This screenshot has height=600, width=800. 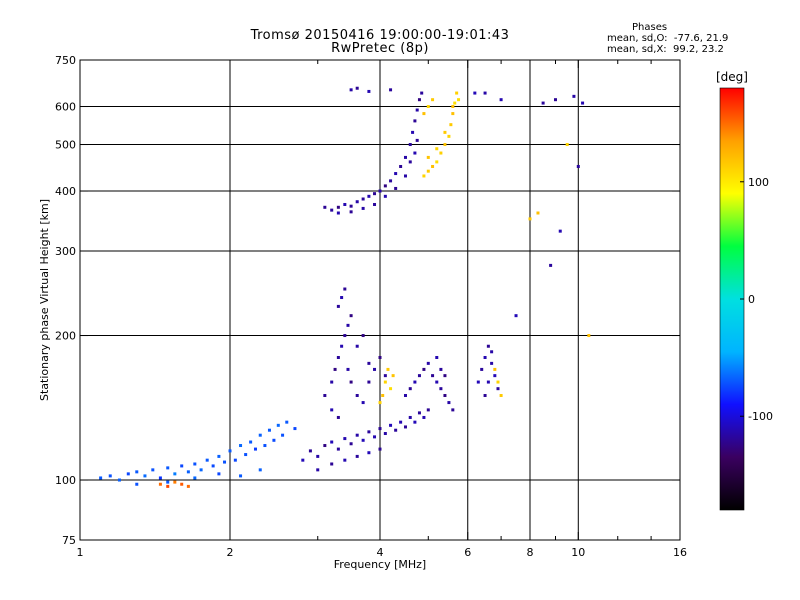 I want to click on x-tick-label: 16, so click(x=680, y=552).